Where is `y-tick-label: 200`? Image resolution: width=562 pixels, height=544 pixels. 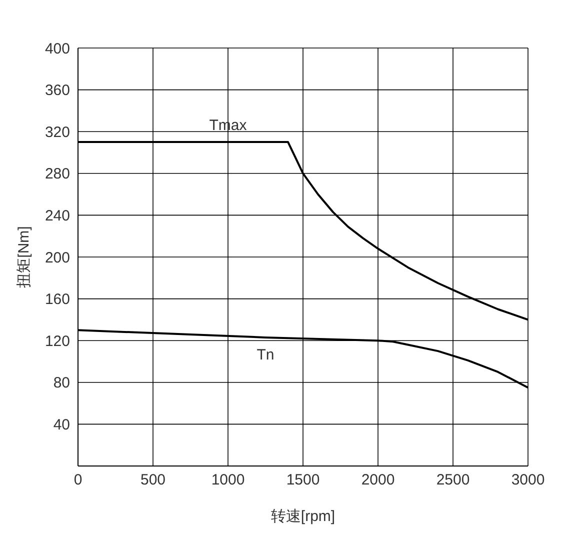 y-tick-label: 200 is located at coordinates (57, 257).